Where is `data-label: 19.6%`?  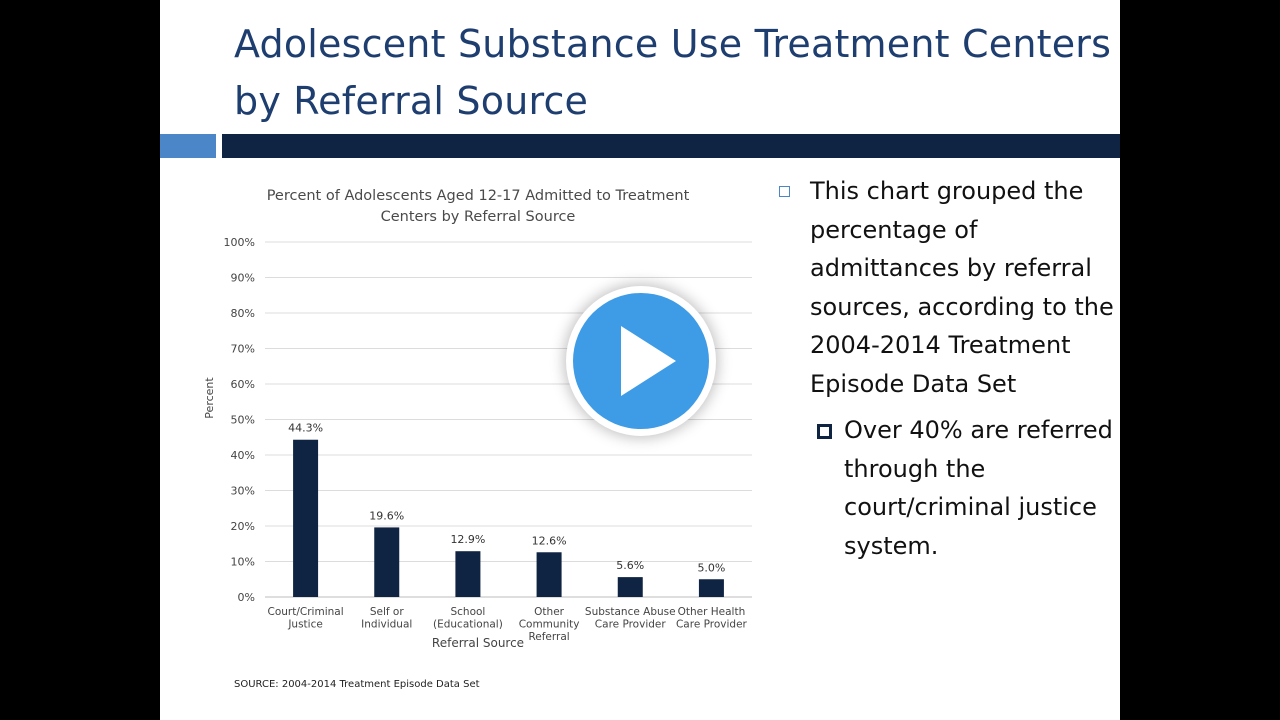
data-label: 19.6% is located at coordinates (386, 515).